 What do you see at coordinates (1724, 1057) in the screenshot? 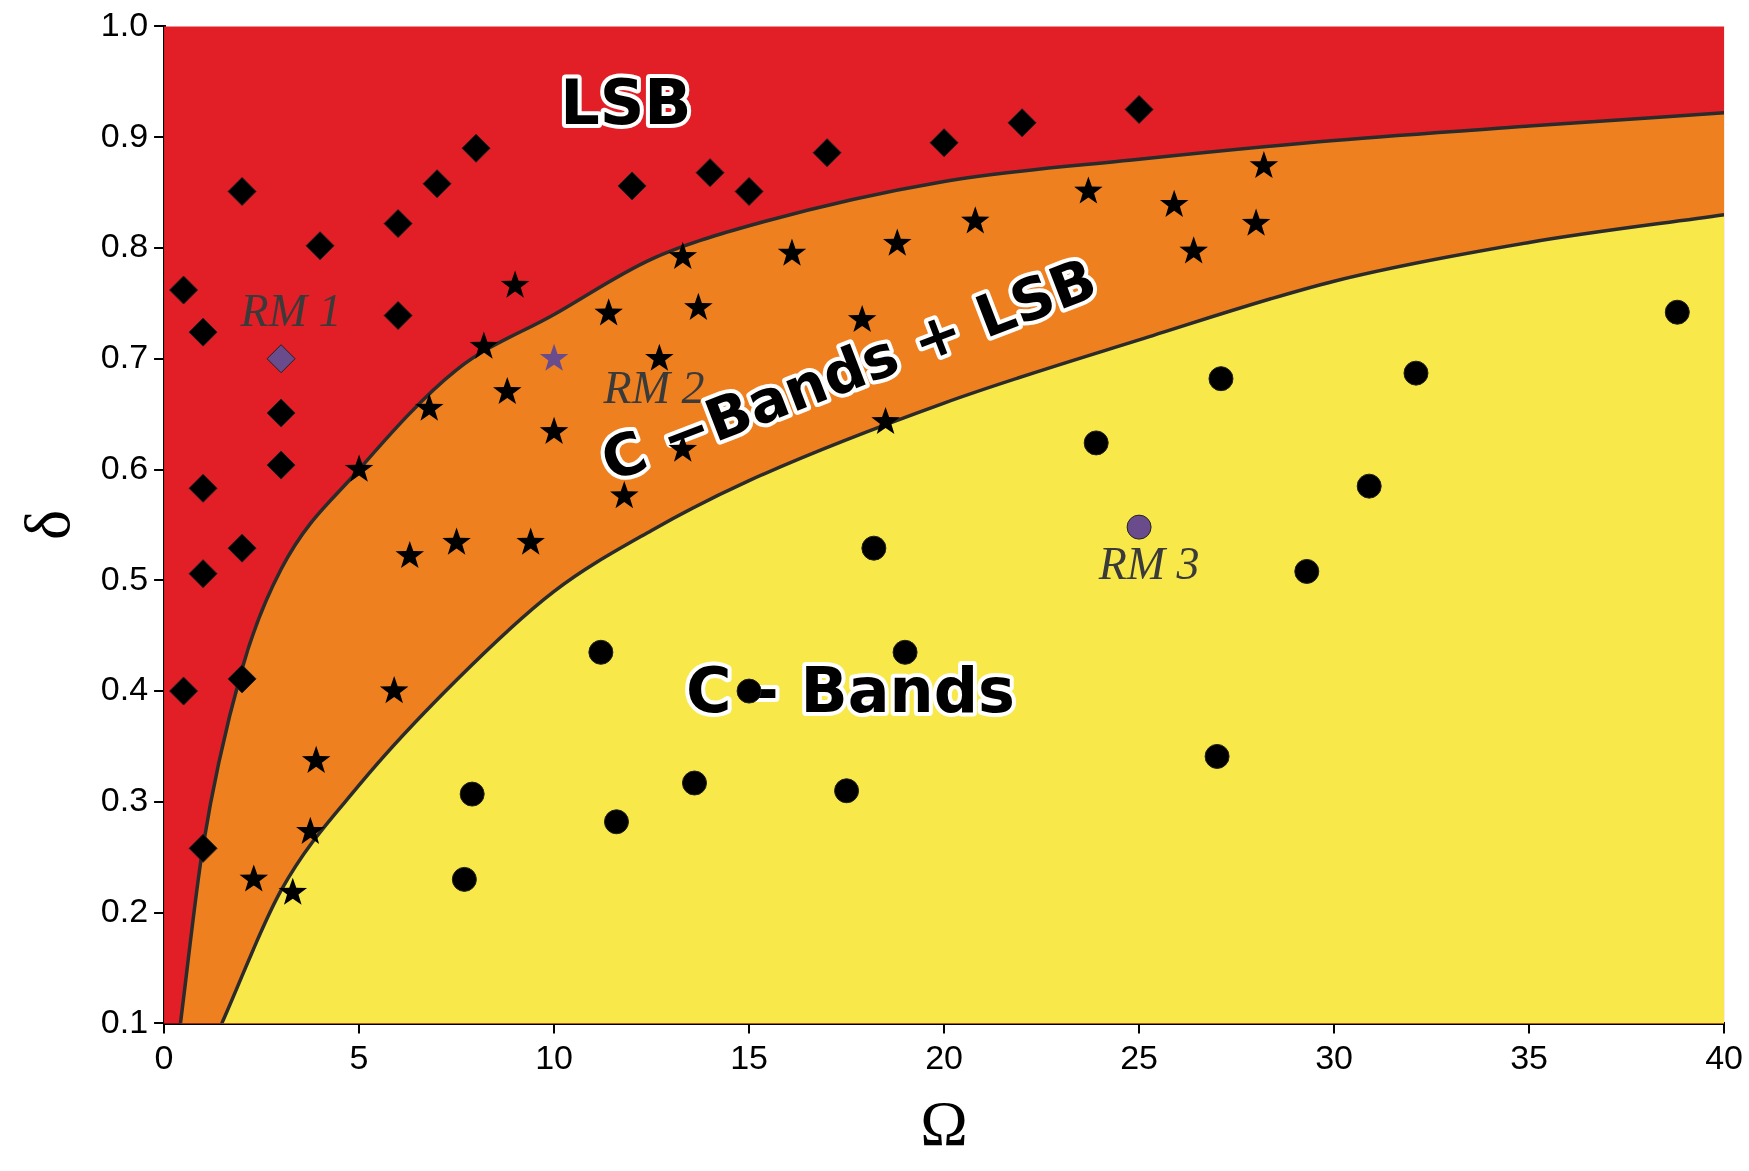
I see `x-tick-label: 40` at bounding box center [1724, 1057].